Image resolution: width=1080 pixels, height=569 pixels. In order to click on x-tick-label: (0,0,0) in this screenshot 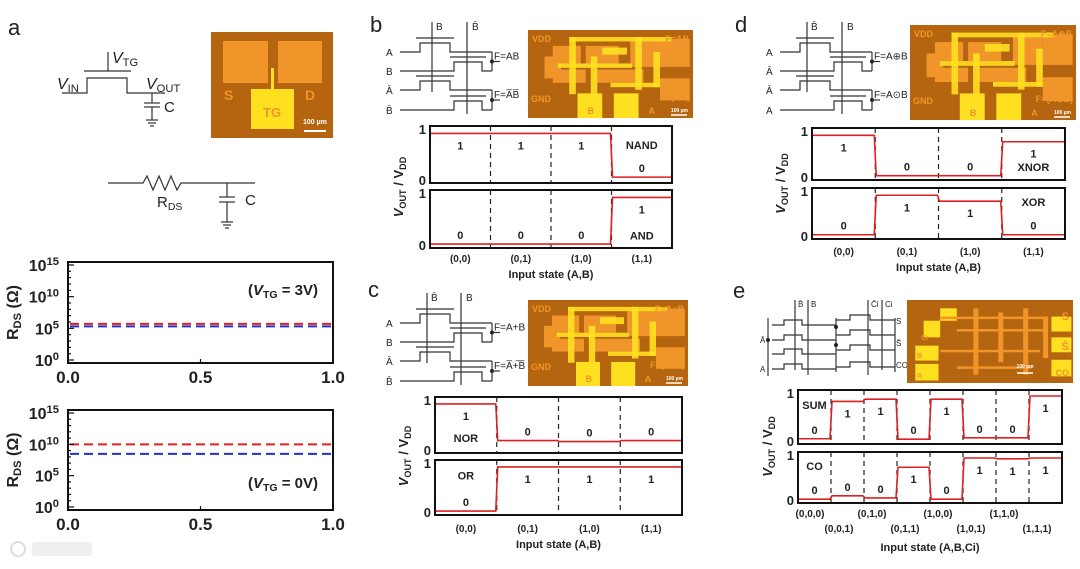, I will do `click(810, 514)`.